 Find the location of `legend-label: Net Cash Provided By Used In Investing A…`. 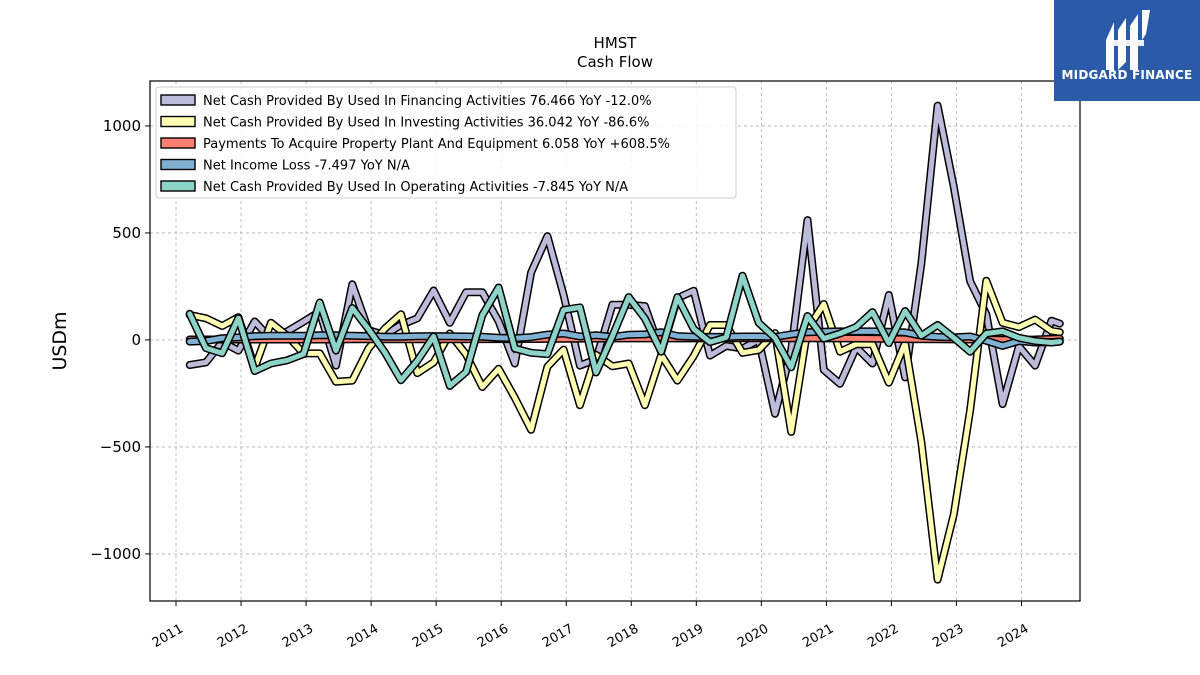

legend-label: Net Cash Provided By Used In Investing A… is located at coordinates (426, 123).